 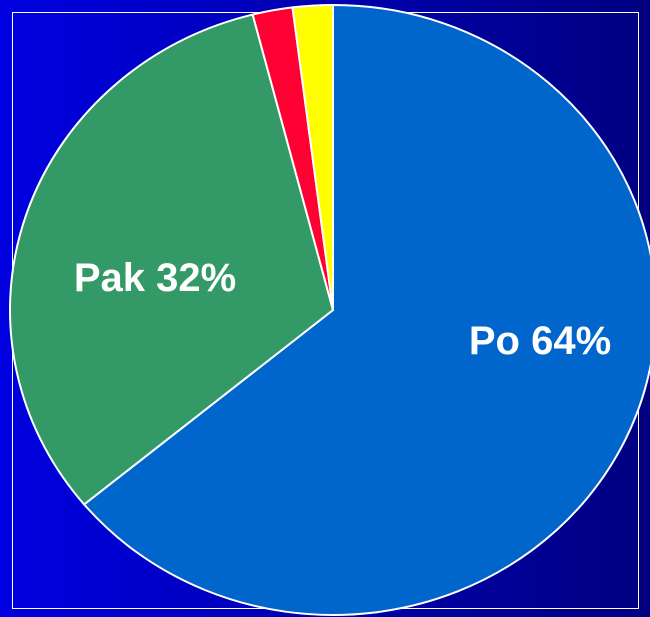 What do you see at coordinates (494, 341) in the screenshot?
I see `slice-category: Po` at bounding box center [494, 341].